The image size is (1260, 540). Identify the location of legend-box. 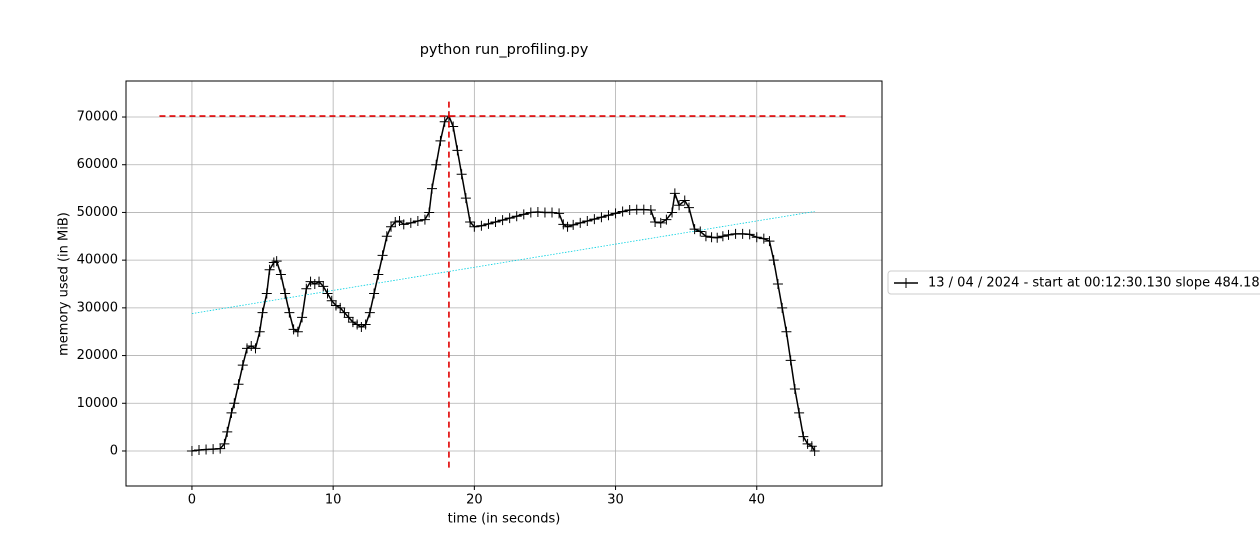
(1073, 282).